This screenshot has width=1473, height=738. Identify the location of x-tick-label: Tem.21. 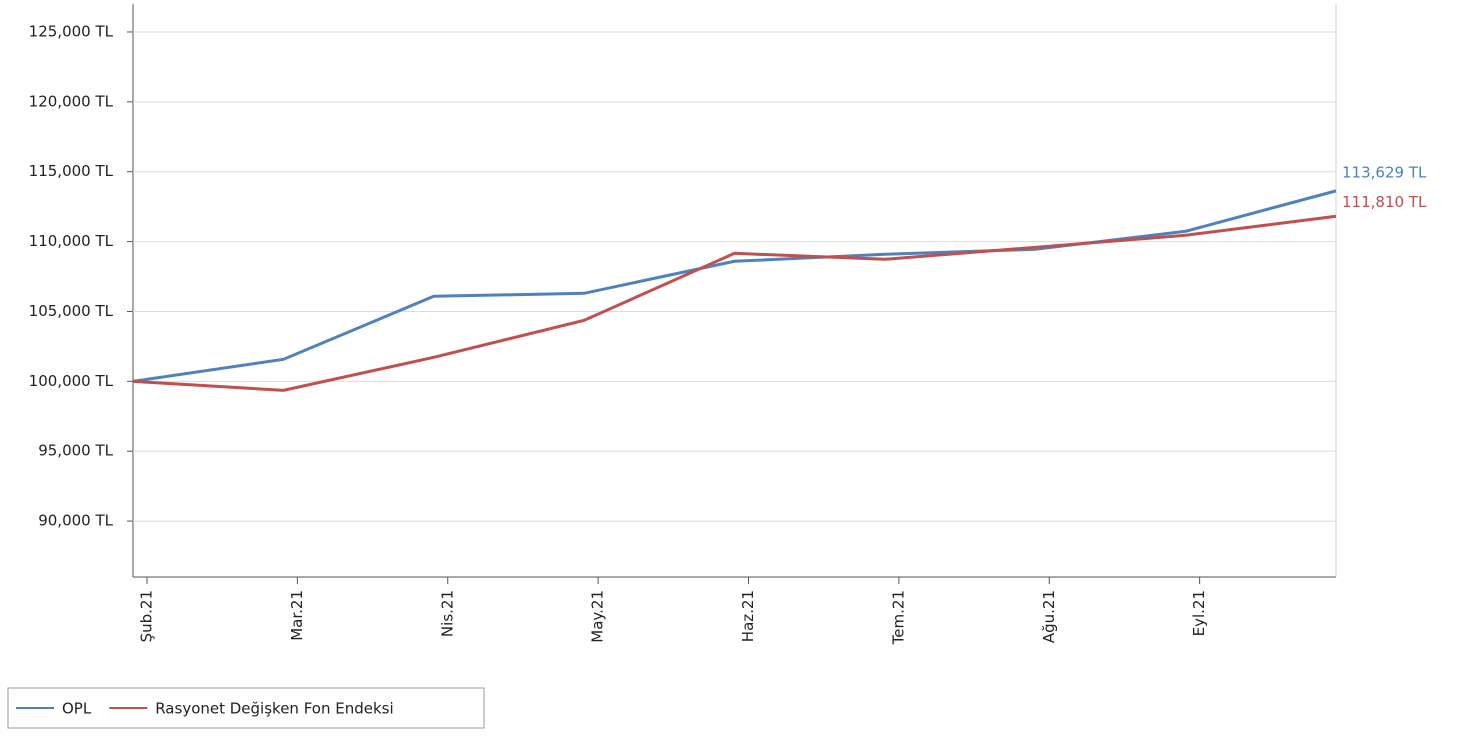
(898, 617).